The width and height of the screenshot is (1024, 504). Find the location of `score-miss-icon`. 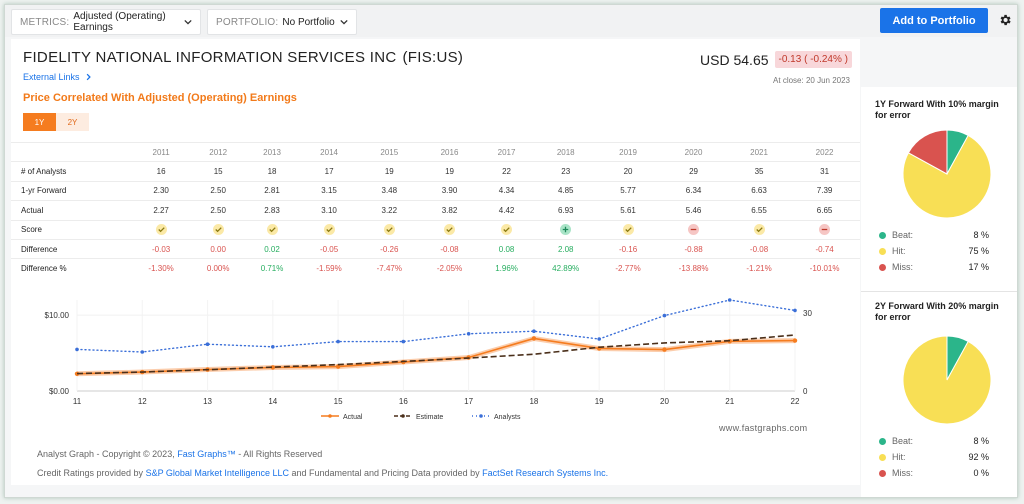

score-miss-icon is located at coordinates (694, 230).